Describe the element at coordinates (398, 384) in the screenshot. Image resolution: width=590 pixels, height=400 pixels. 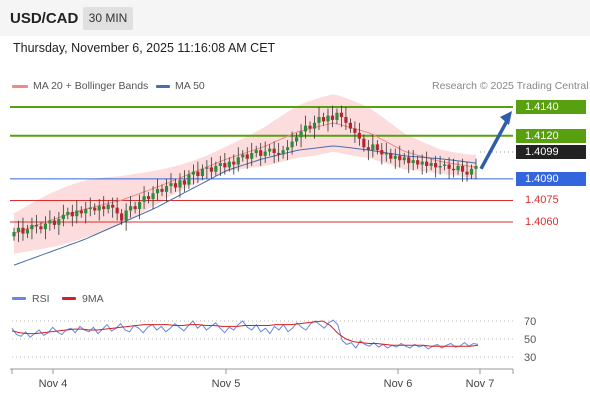
I see `x-axis-label: Nov 6` at that location.